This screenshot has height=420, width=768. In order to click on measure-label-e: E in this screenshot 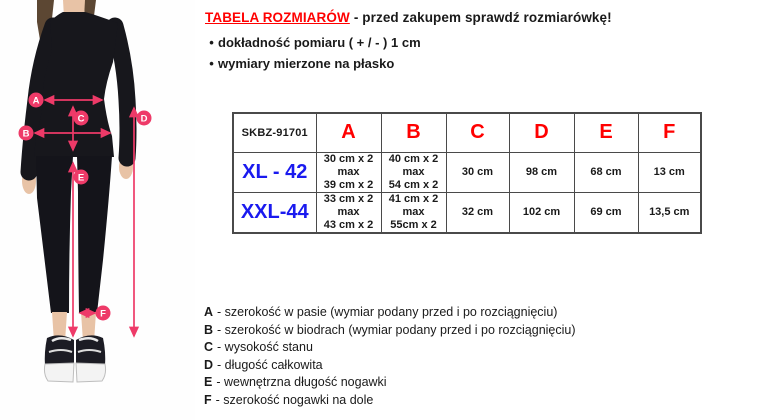, I will do `click(81, 178)`.